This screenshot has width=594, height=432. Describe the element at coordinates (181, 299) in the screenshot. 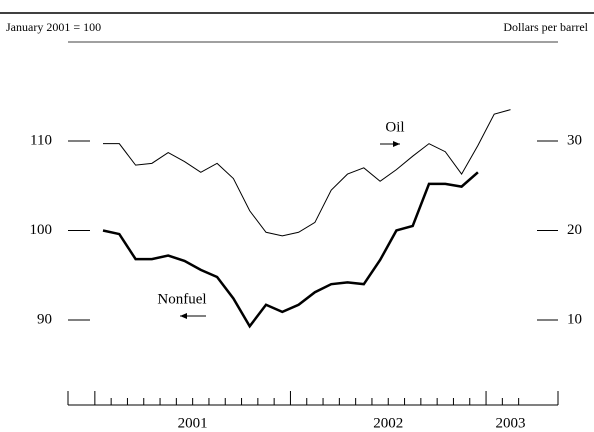

I see `nonfuel-label: Nonfuel` at that location.